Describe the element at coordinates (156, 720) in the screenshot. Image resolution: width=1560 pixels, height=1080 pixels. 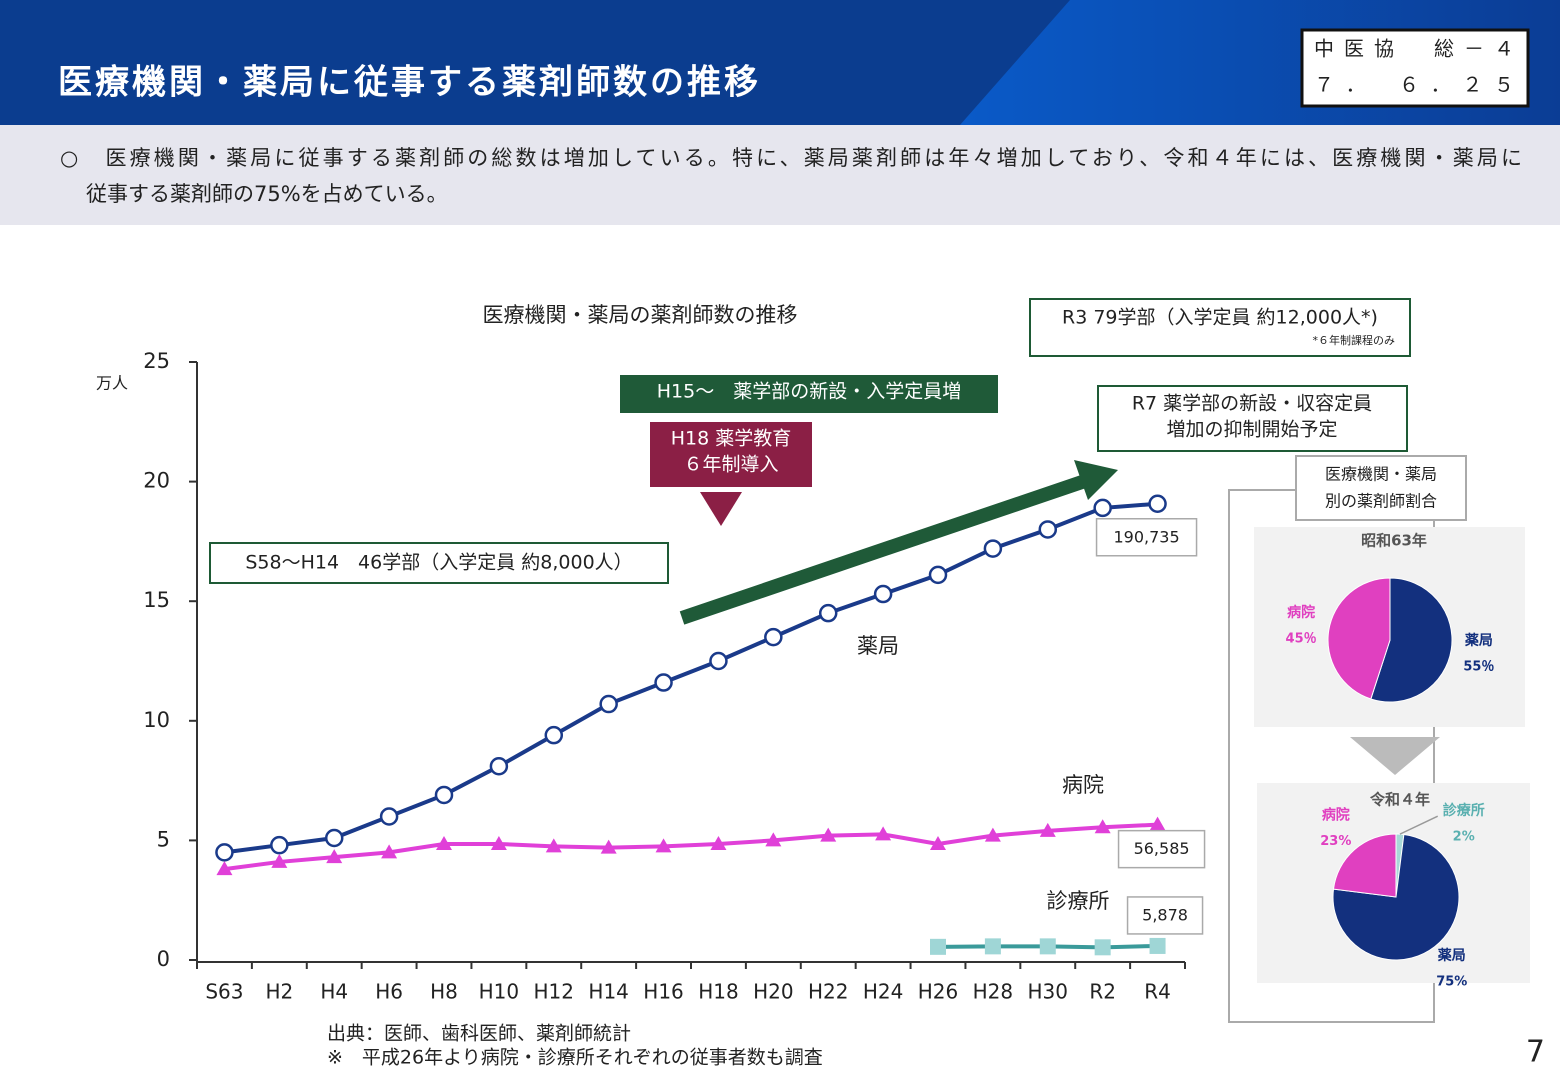
I see `y-tick-label: 10` at that location.